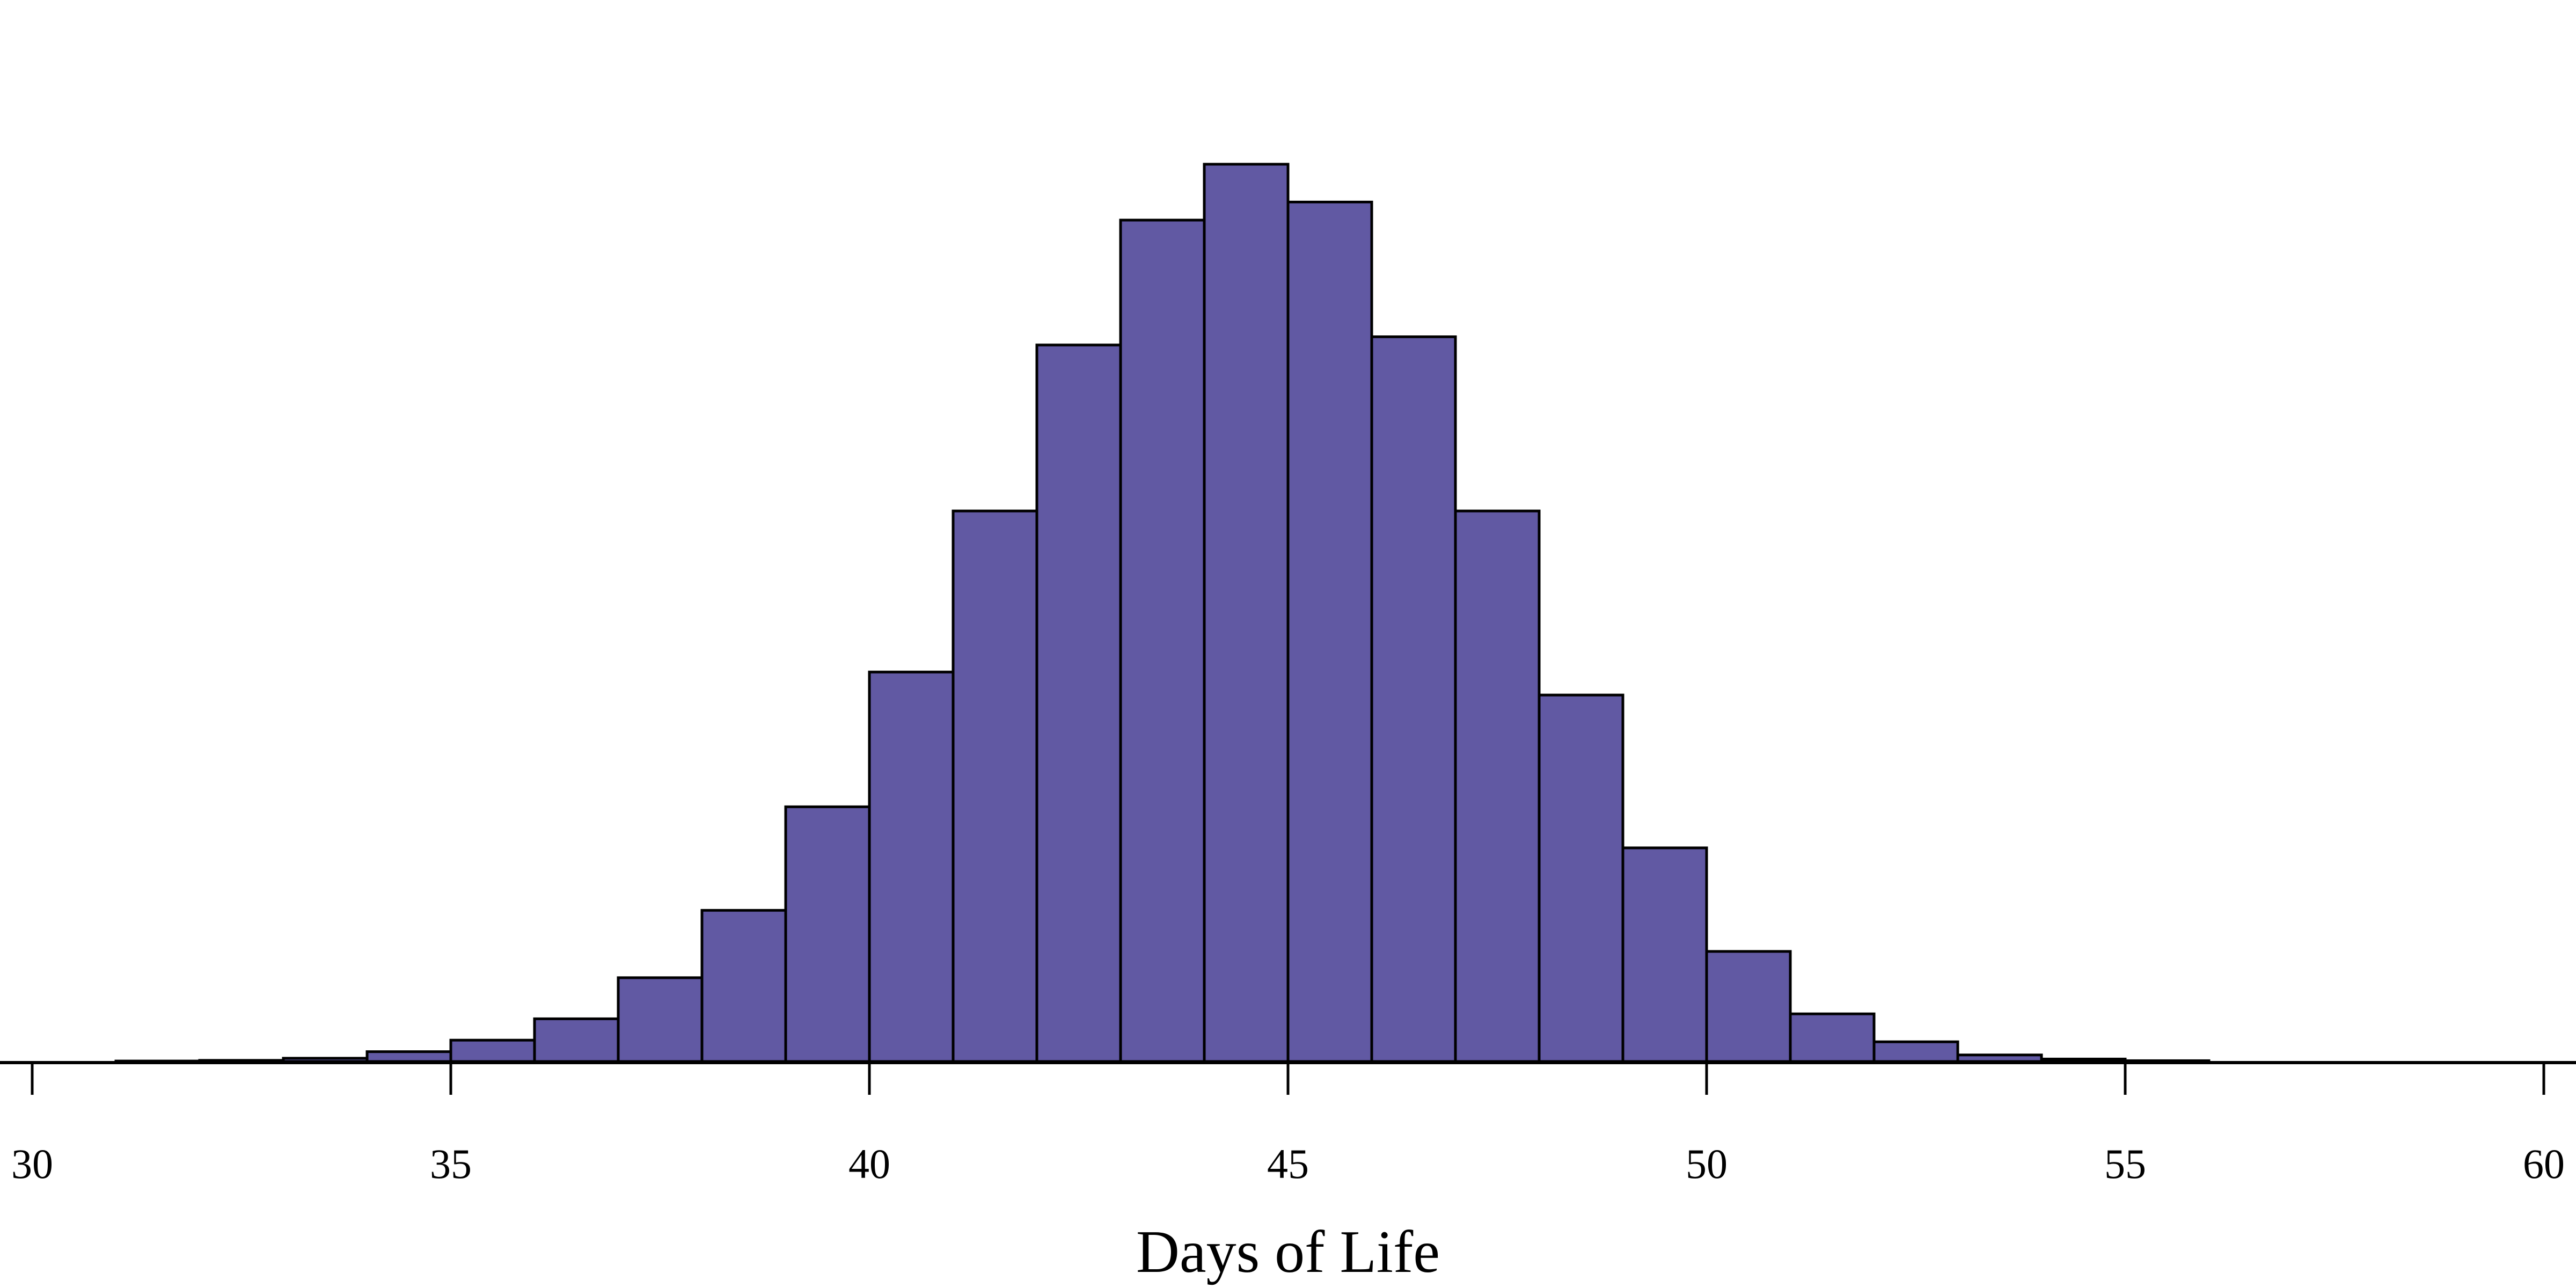 This screenshot has width=2576, height=1288. Describe the element at coordinates (2125, 1163) in the screenshot. I see `x-tick-label: 55` at that location.